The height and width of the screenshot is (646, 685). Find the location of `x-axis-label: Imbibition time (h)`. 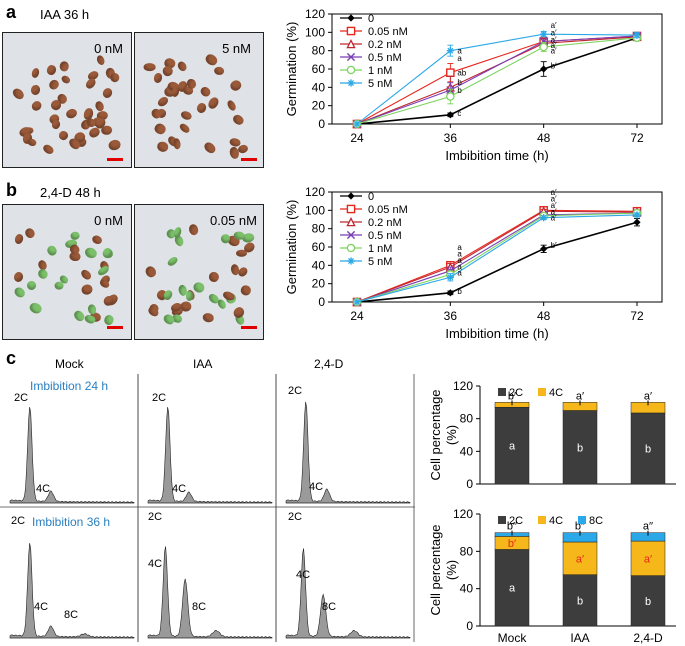

x-axis-label: Imbibition time (h) is located at coordinates (496, 333).